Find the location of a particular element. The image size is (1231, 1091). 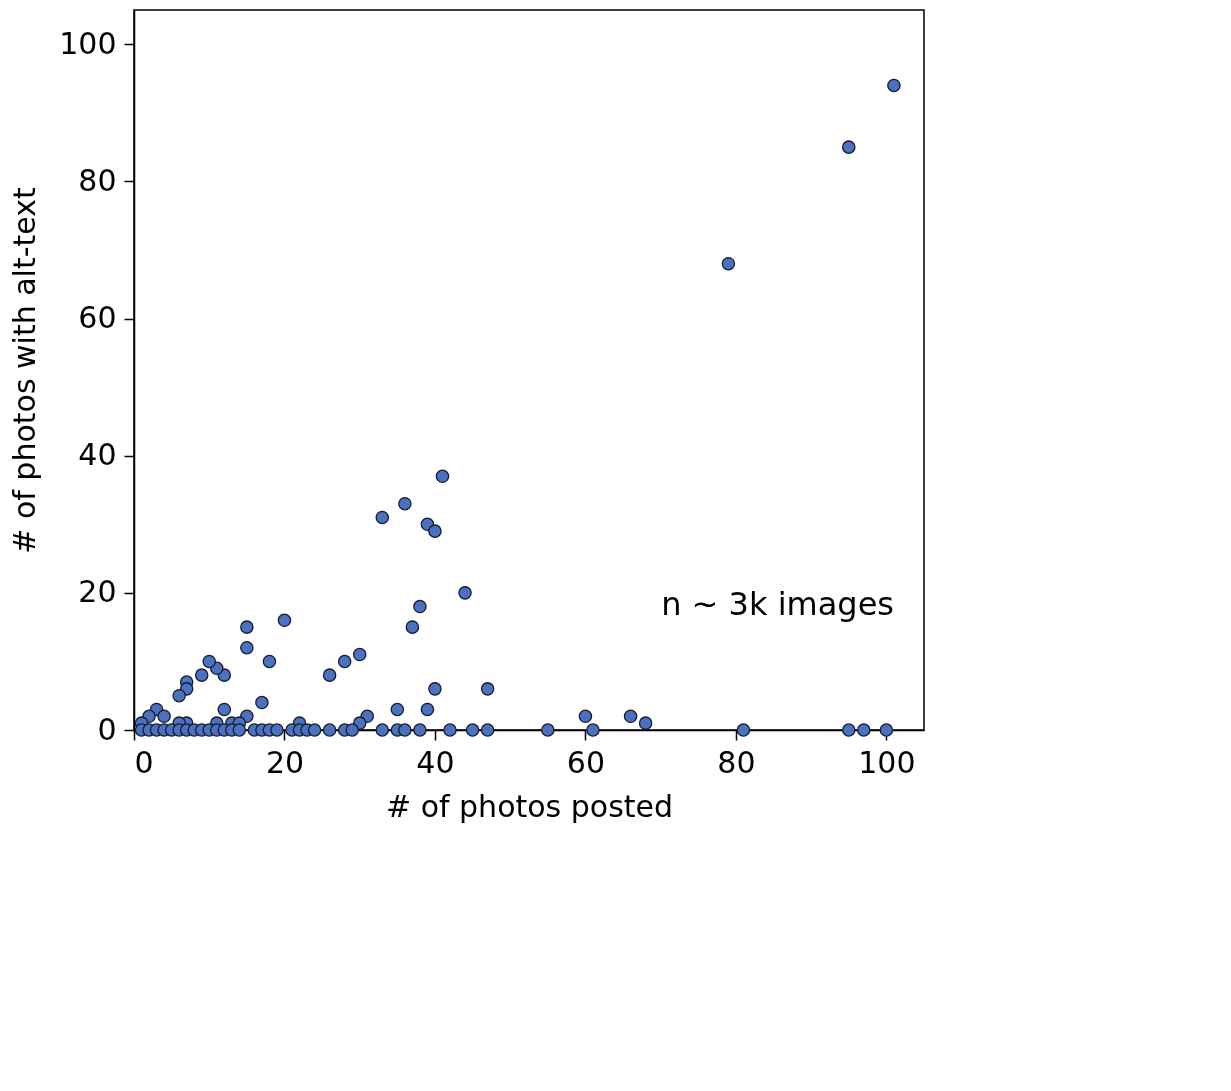

annotation: n ~ 3k images is located at coordinates (777, 604).